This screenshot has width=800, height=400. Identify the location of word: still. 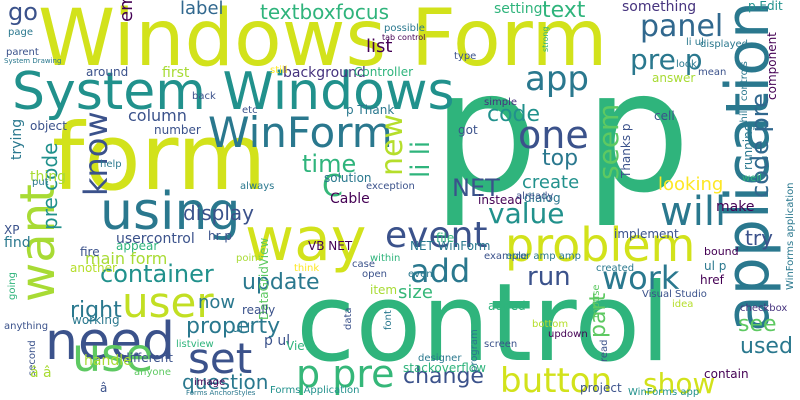
(279, 70).